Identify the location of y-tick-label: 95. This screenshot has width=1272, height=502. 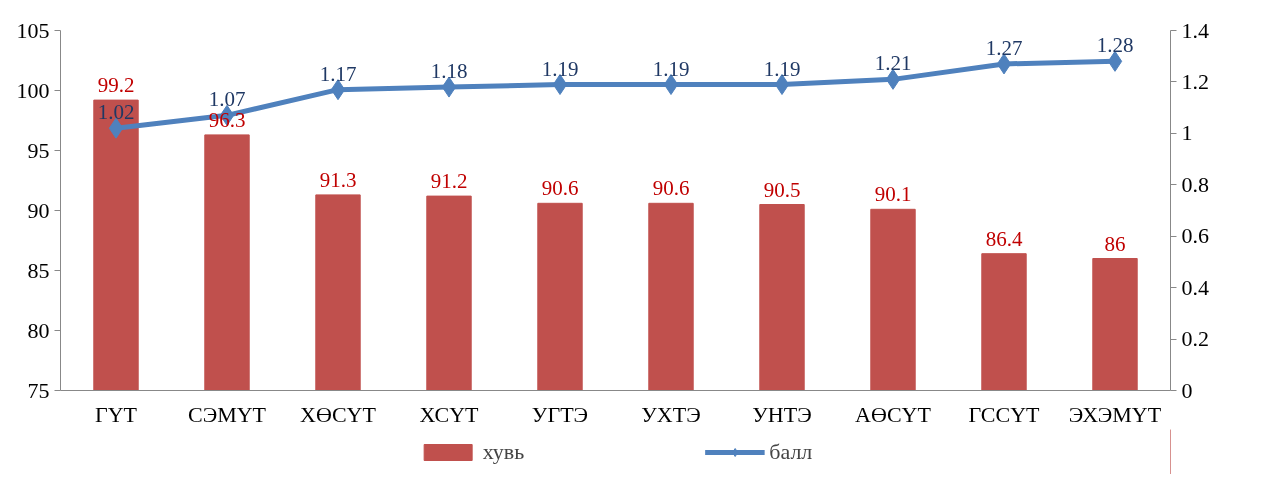
(38, 150).